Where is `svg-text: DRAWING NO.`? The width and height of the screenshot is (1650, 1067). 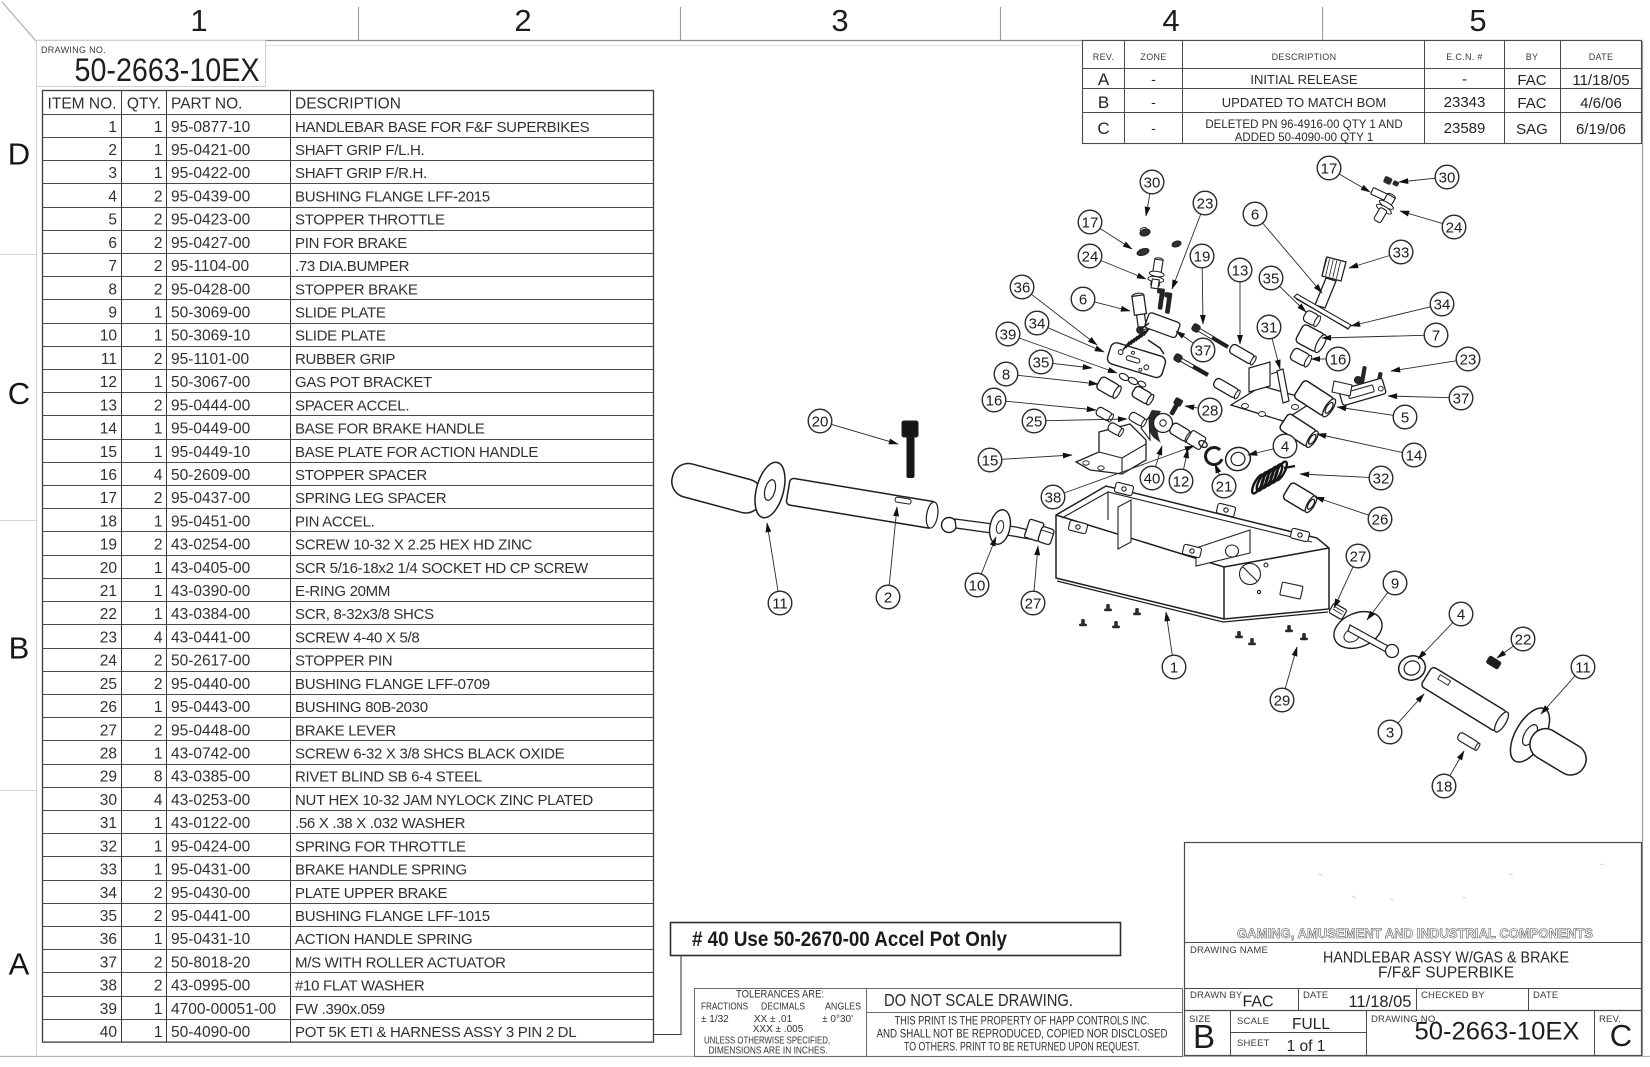 svg-text: DRAWING NO. is located at coordinates (1404, 1019).